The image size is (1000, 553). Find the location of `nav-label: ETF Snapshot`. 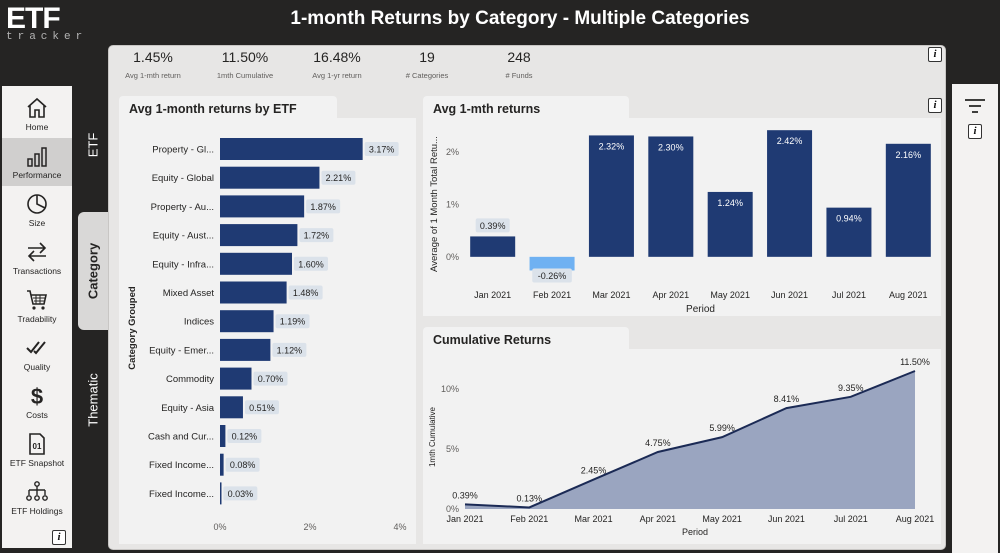

nav-label: ETF Snapshot is located at coordinates (37, 463).